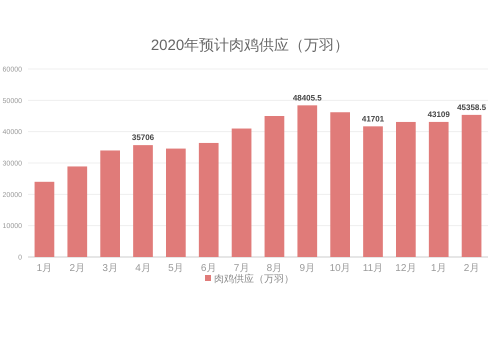 The image size is (500, 362). Describe the element at coordinates (340, 268) in the screenshot. I see `x-tick-label: 10月` at that location.